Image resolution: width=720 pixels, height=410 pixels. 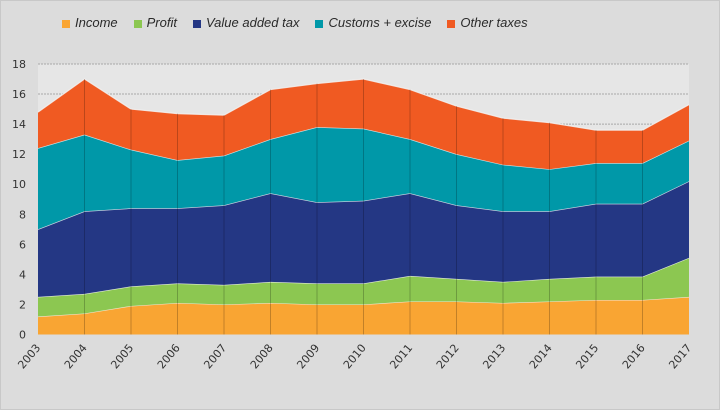 What do you see at coordinates (494, 357) in the screenshot?
I see `x-tick-label-2013: 2013` at bounding box center [494, 357].